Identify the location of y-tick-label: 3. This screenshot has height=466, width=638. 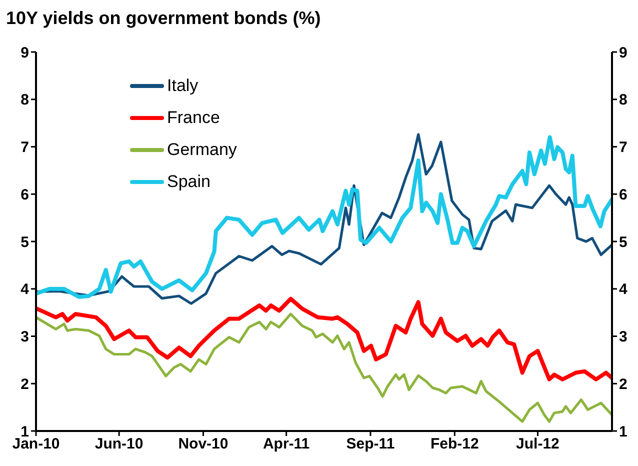
(24, 337).